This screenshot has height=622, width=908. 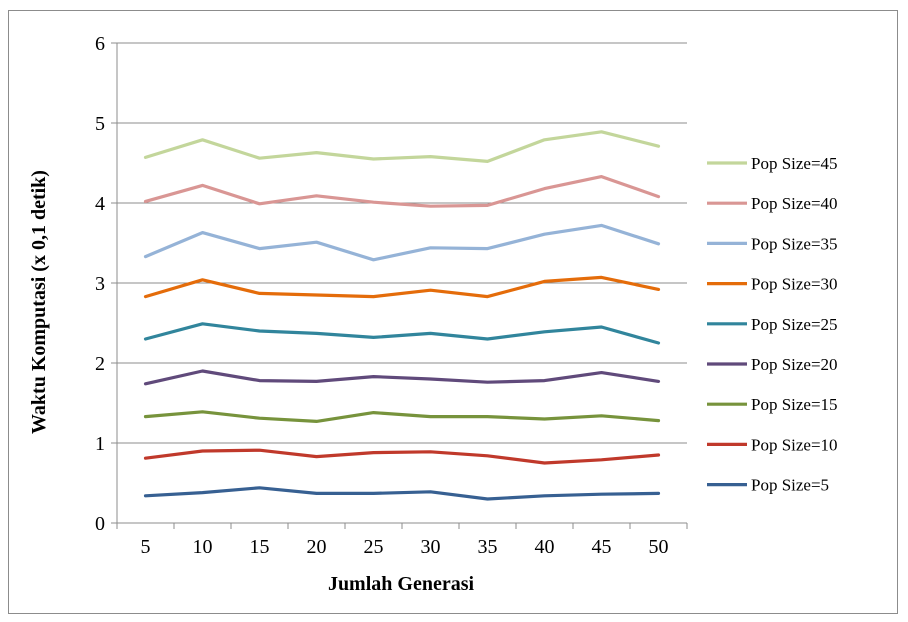 I want to click on legend-label: Pop Size=15, so click(x=794, y=404).